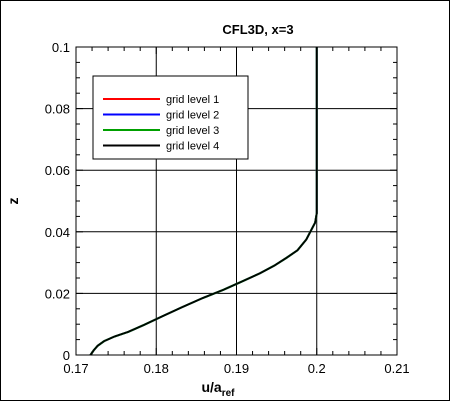 This screenshot has height=401, width=450. Describe the element at coordinates (57, 293) in the screenshot. I see `y-tick-label: 0.02` at that location.